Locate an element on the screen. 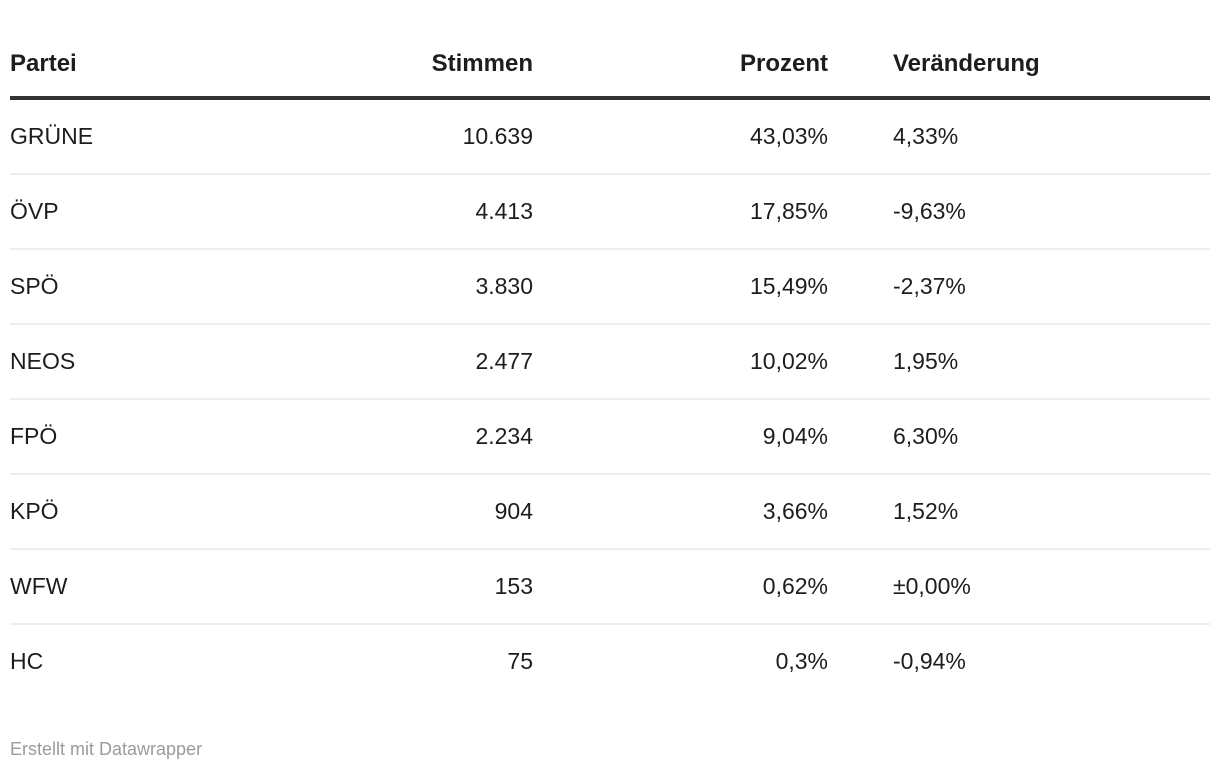 The height and width of the screenshot is (768, 1220). column-header-veraenderung: Veränderung is located at coordinates (1019, 67).